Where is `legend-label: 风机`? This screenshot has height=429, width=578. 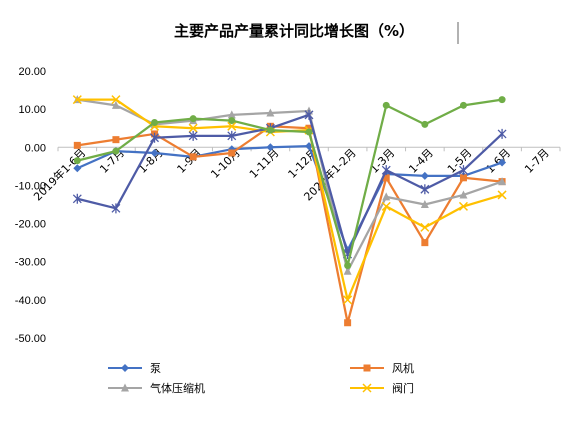 legend-label: 风机 is located at coordinates (403, 368).